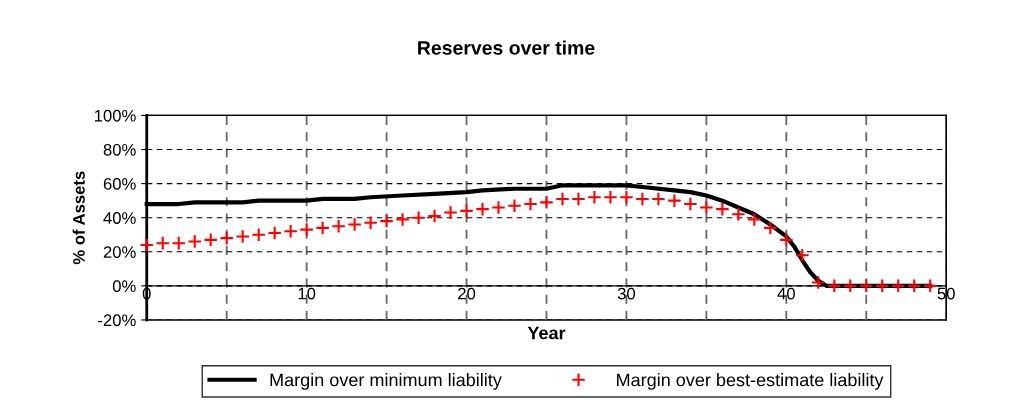 This screenshot has height=405, width=1012. Describe the element at coordinates (386, 381) in the screenshot. I see `legend-label: Margin over minimum liability` at that location.